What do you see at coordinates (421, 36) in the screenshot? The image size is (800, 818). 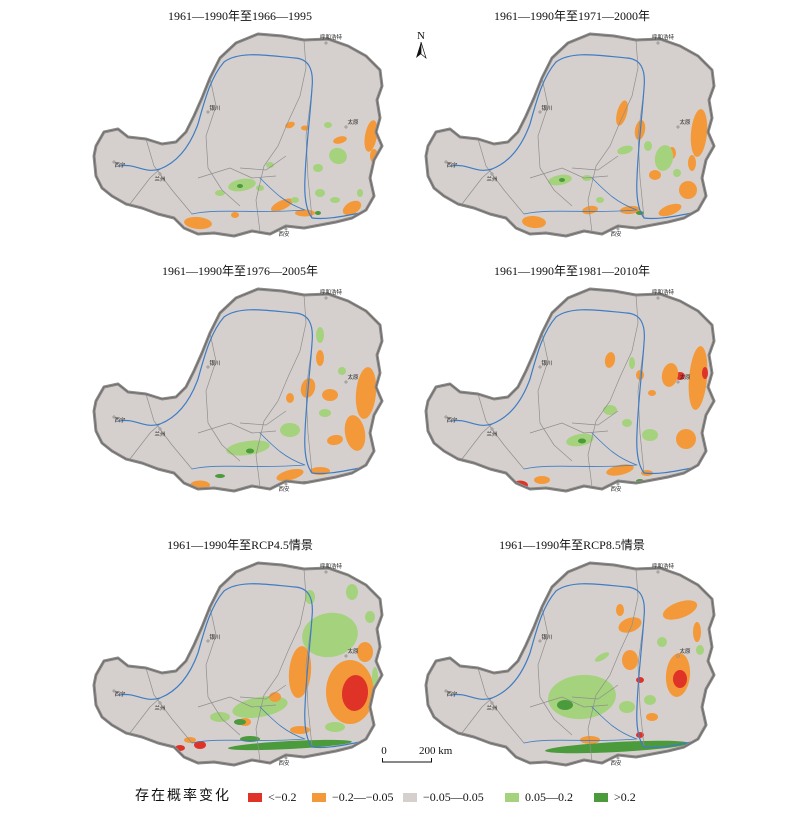 I see `north-label: N` at bounding box center [421, 36].